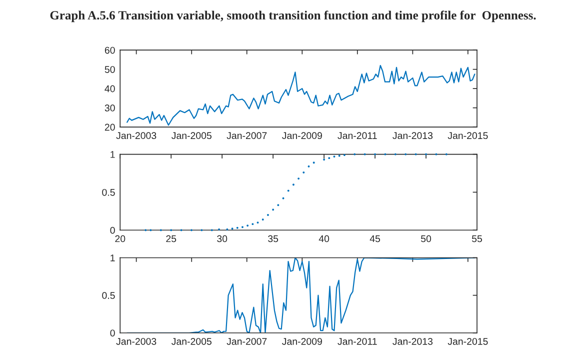 The width and height of the screenshot is (586, 363). Describe the element at coordinates (109, 69) in the screenshot. I see `y-tick-label: 50` at that location.